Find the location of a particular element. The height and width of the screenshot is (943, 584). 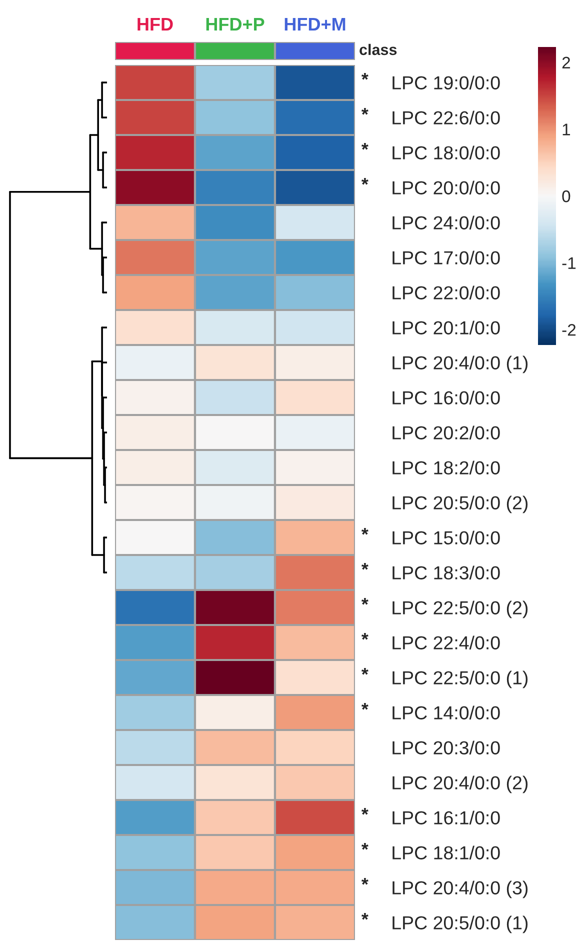

x-tick-label: HFD+M is located at coordinates (315, 24).